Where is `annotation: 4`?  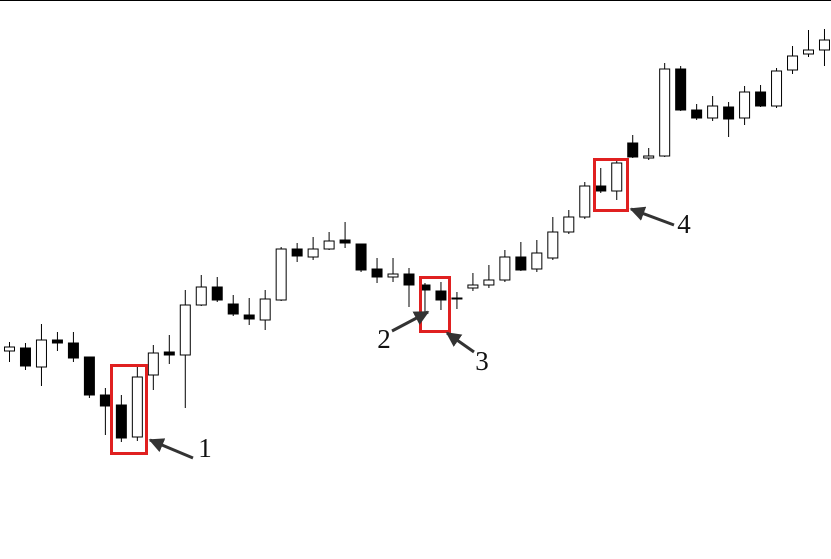 annotation: 4 is located at coordinates (684, 224).